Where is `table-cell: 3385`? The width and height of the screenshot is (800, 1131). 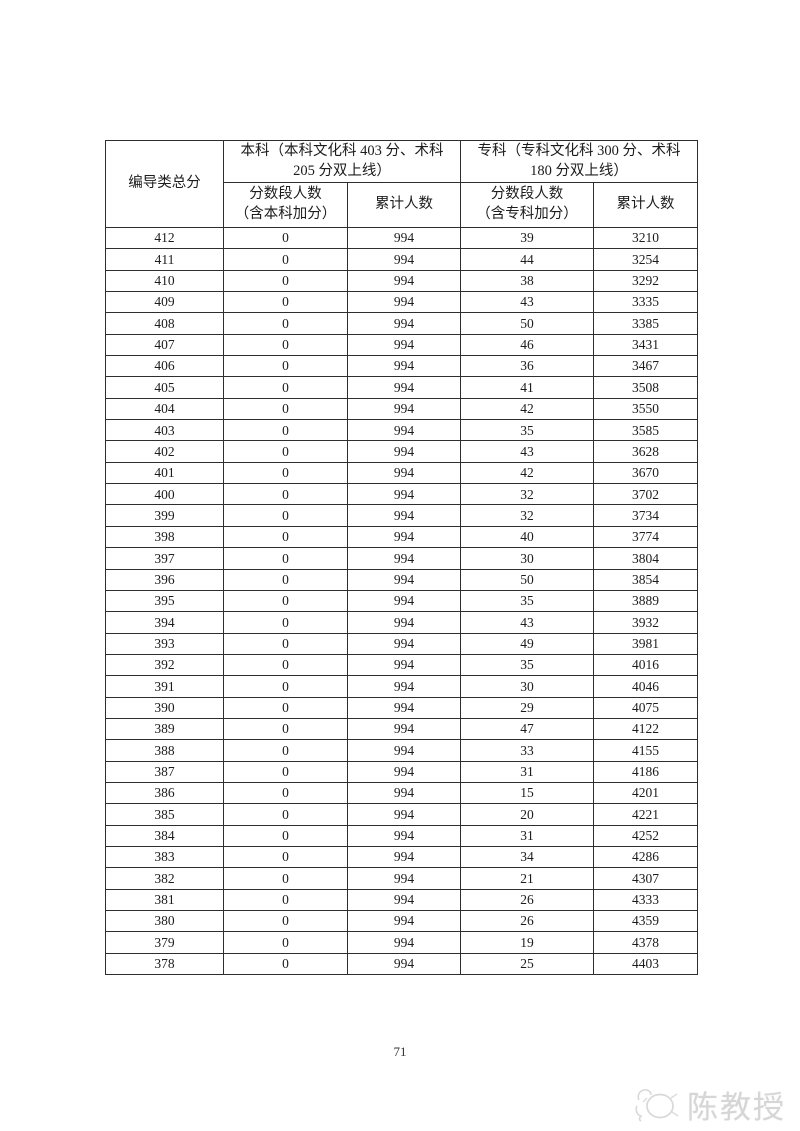 table-cell: 3385 is located at coordinates (645, 323).